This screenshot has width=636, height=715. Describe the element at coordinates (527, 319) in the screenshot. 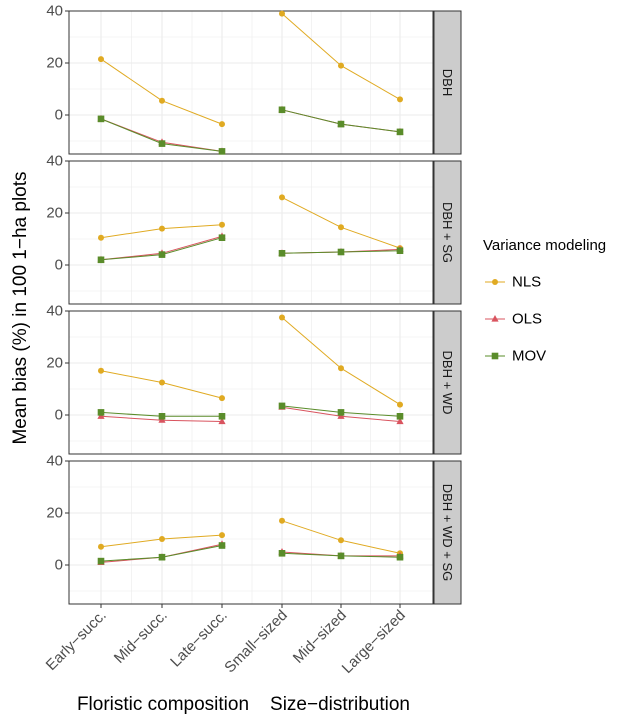

I see `legend-label-ols: OLS` at that location.